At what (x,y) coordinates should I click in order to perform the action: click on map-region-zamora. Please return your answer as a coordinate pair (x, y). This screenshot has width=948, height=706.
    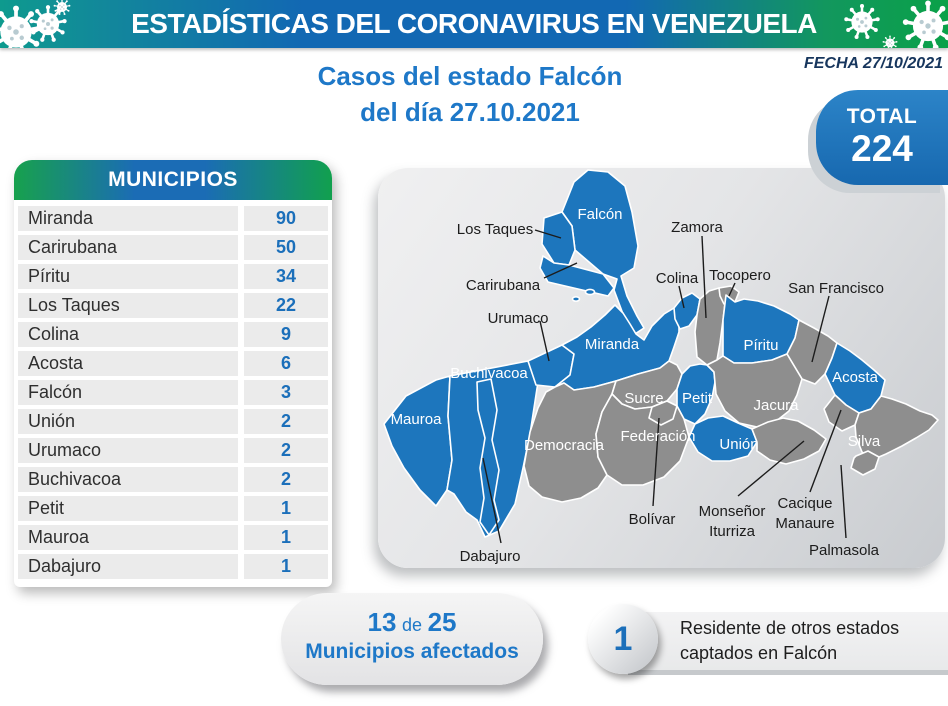
    Looking at the image, I should click on (710, 326).